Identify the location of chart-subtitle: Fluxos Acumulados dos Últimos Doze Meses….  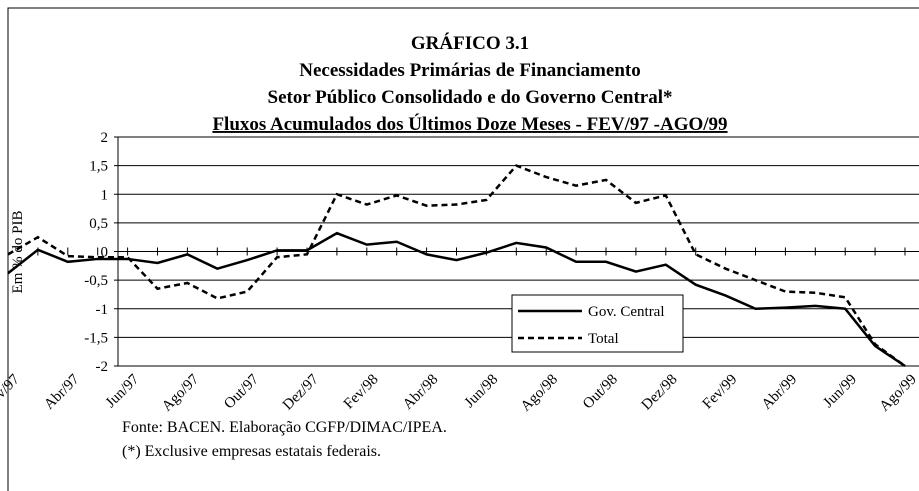
(469, 124).